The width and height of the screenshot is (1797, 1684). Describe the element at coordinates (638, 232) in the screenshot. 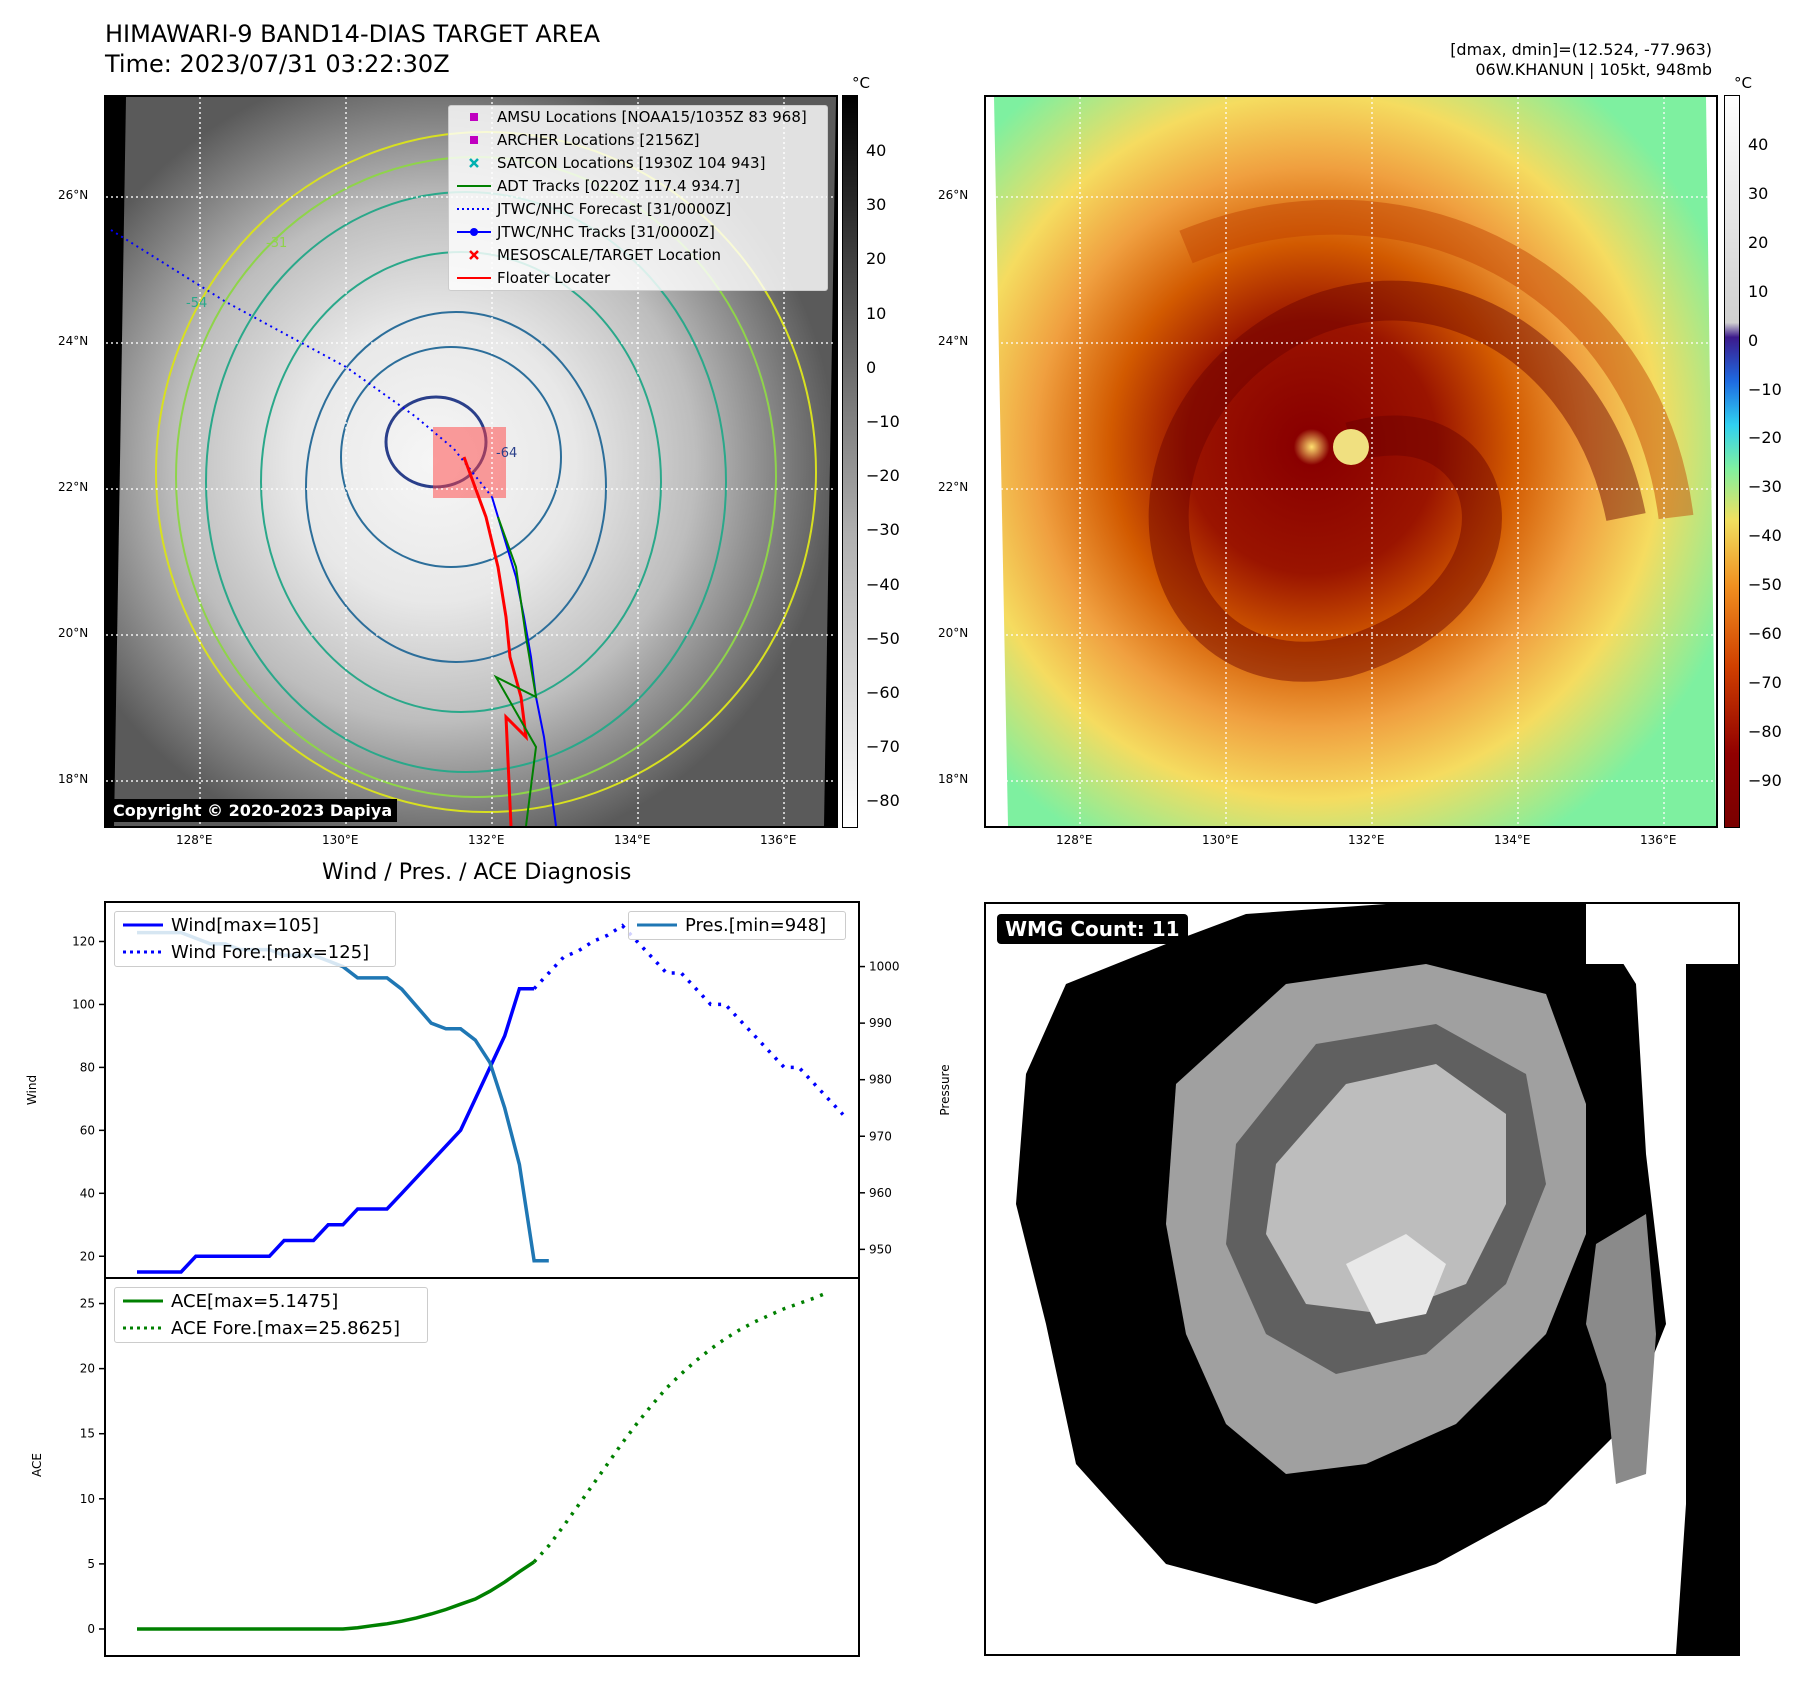

I see `legend-jtwc-tracks: JTWC/NHC Tracks [31/0000Z]` at that location.